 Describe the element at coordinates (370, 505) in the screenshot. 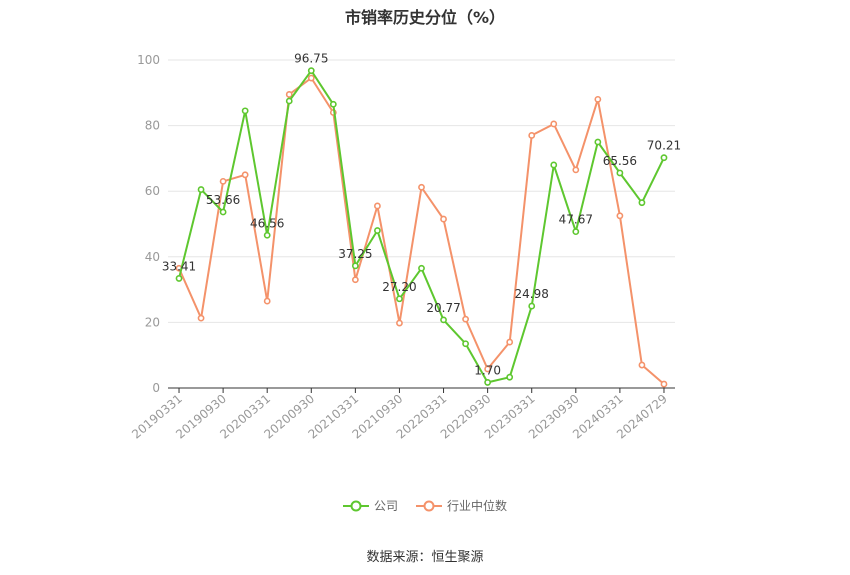

I see `legend-item-company: 公司` at that location.